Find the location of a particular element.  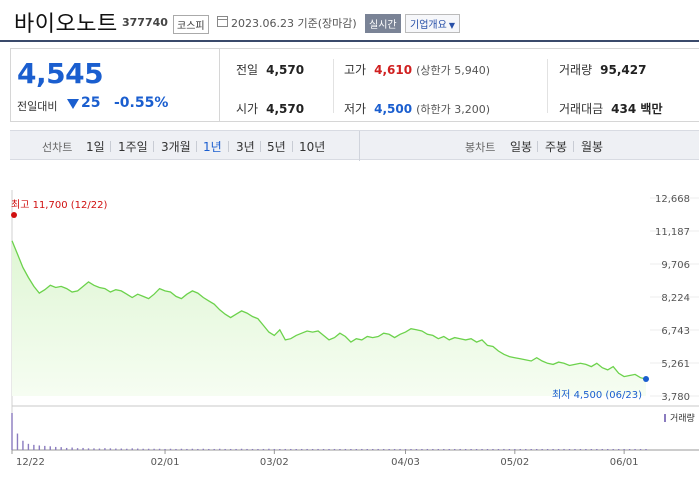

x-tick-label: 02/01 is located at coordinates (165, 462).